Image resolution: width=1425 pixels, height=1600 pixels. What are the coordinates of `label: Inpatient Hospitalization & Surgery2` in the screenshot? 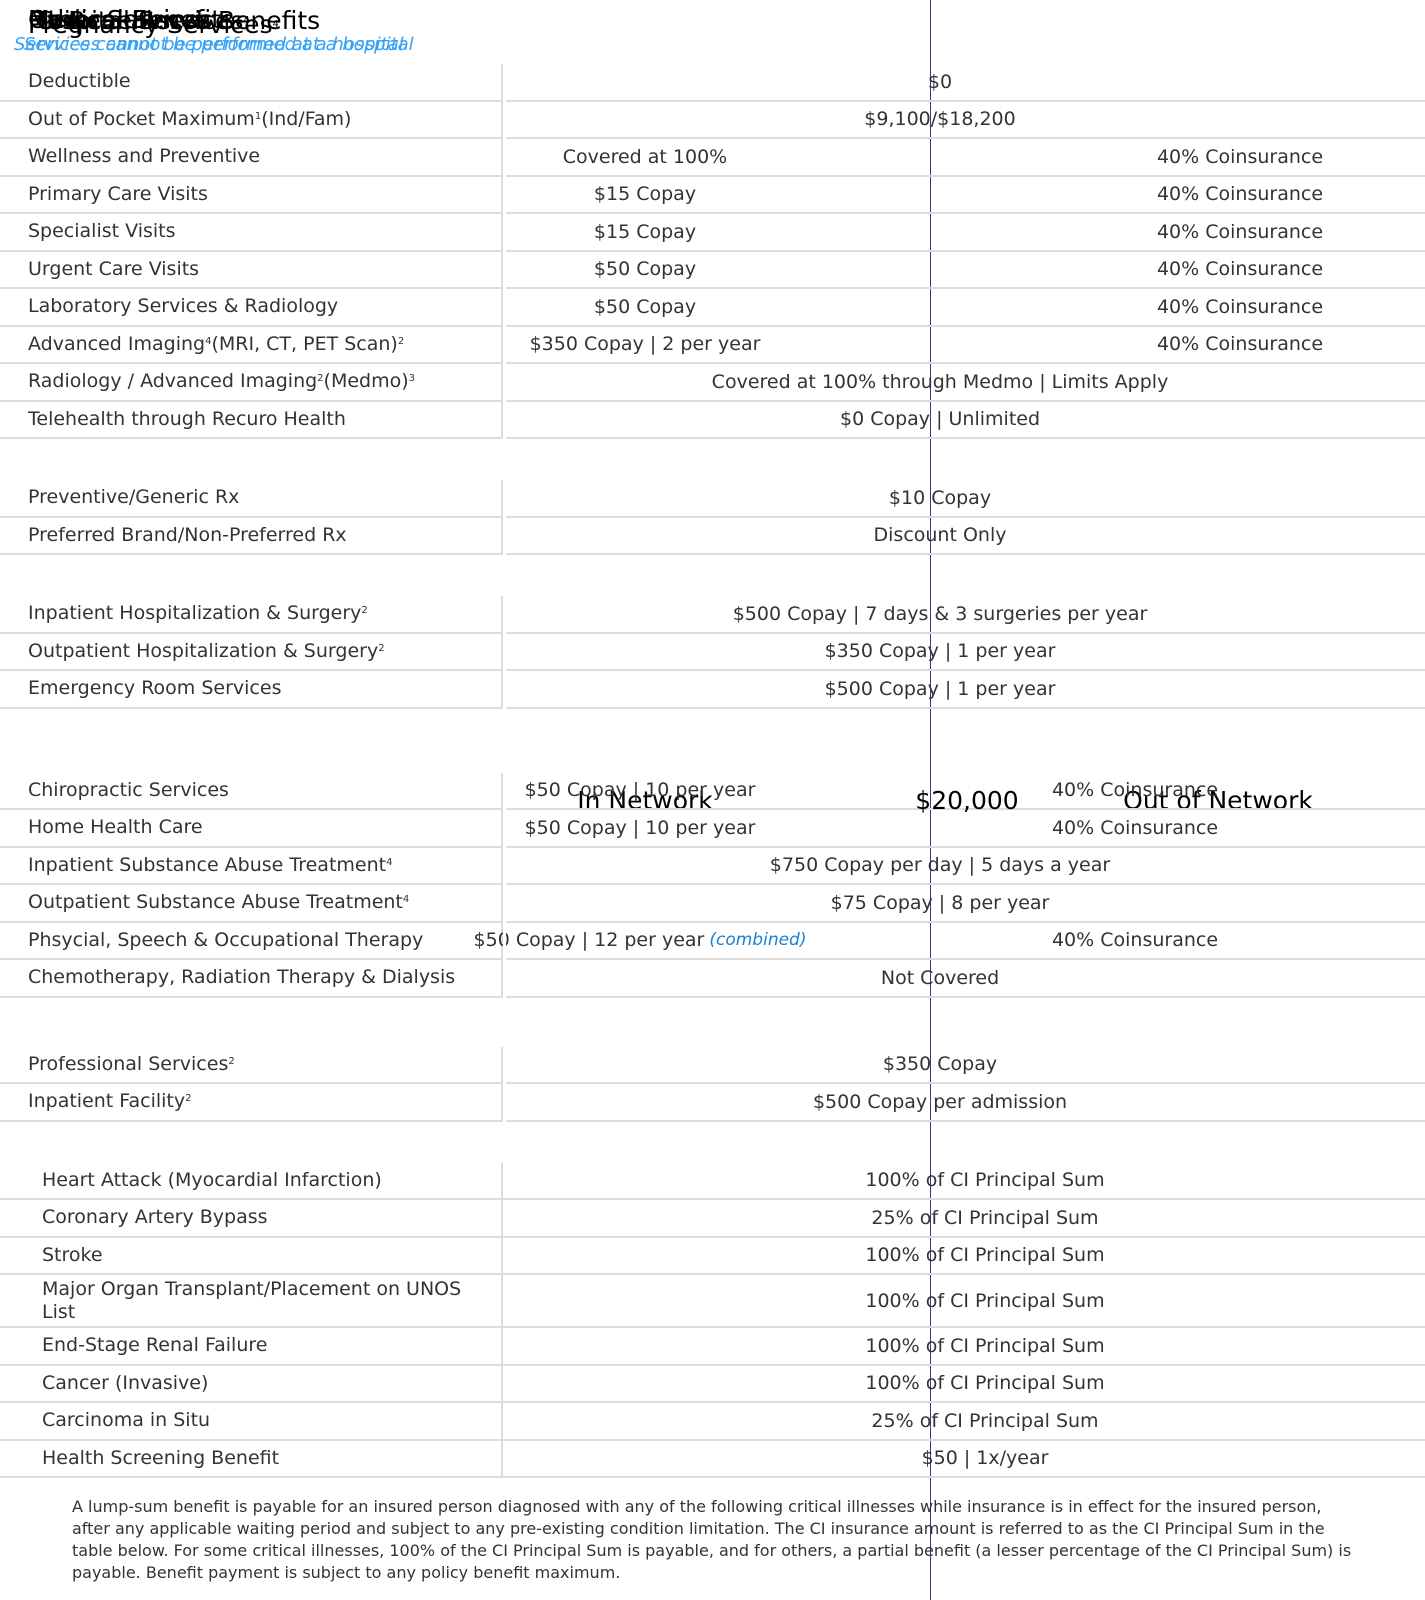 It's located at (198, 613).